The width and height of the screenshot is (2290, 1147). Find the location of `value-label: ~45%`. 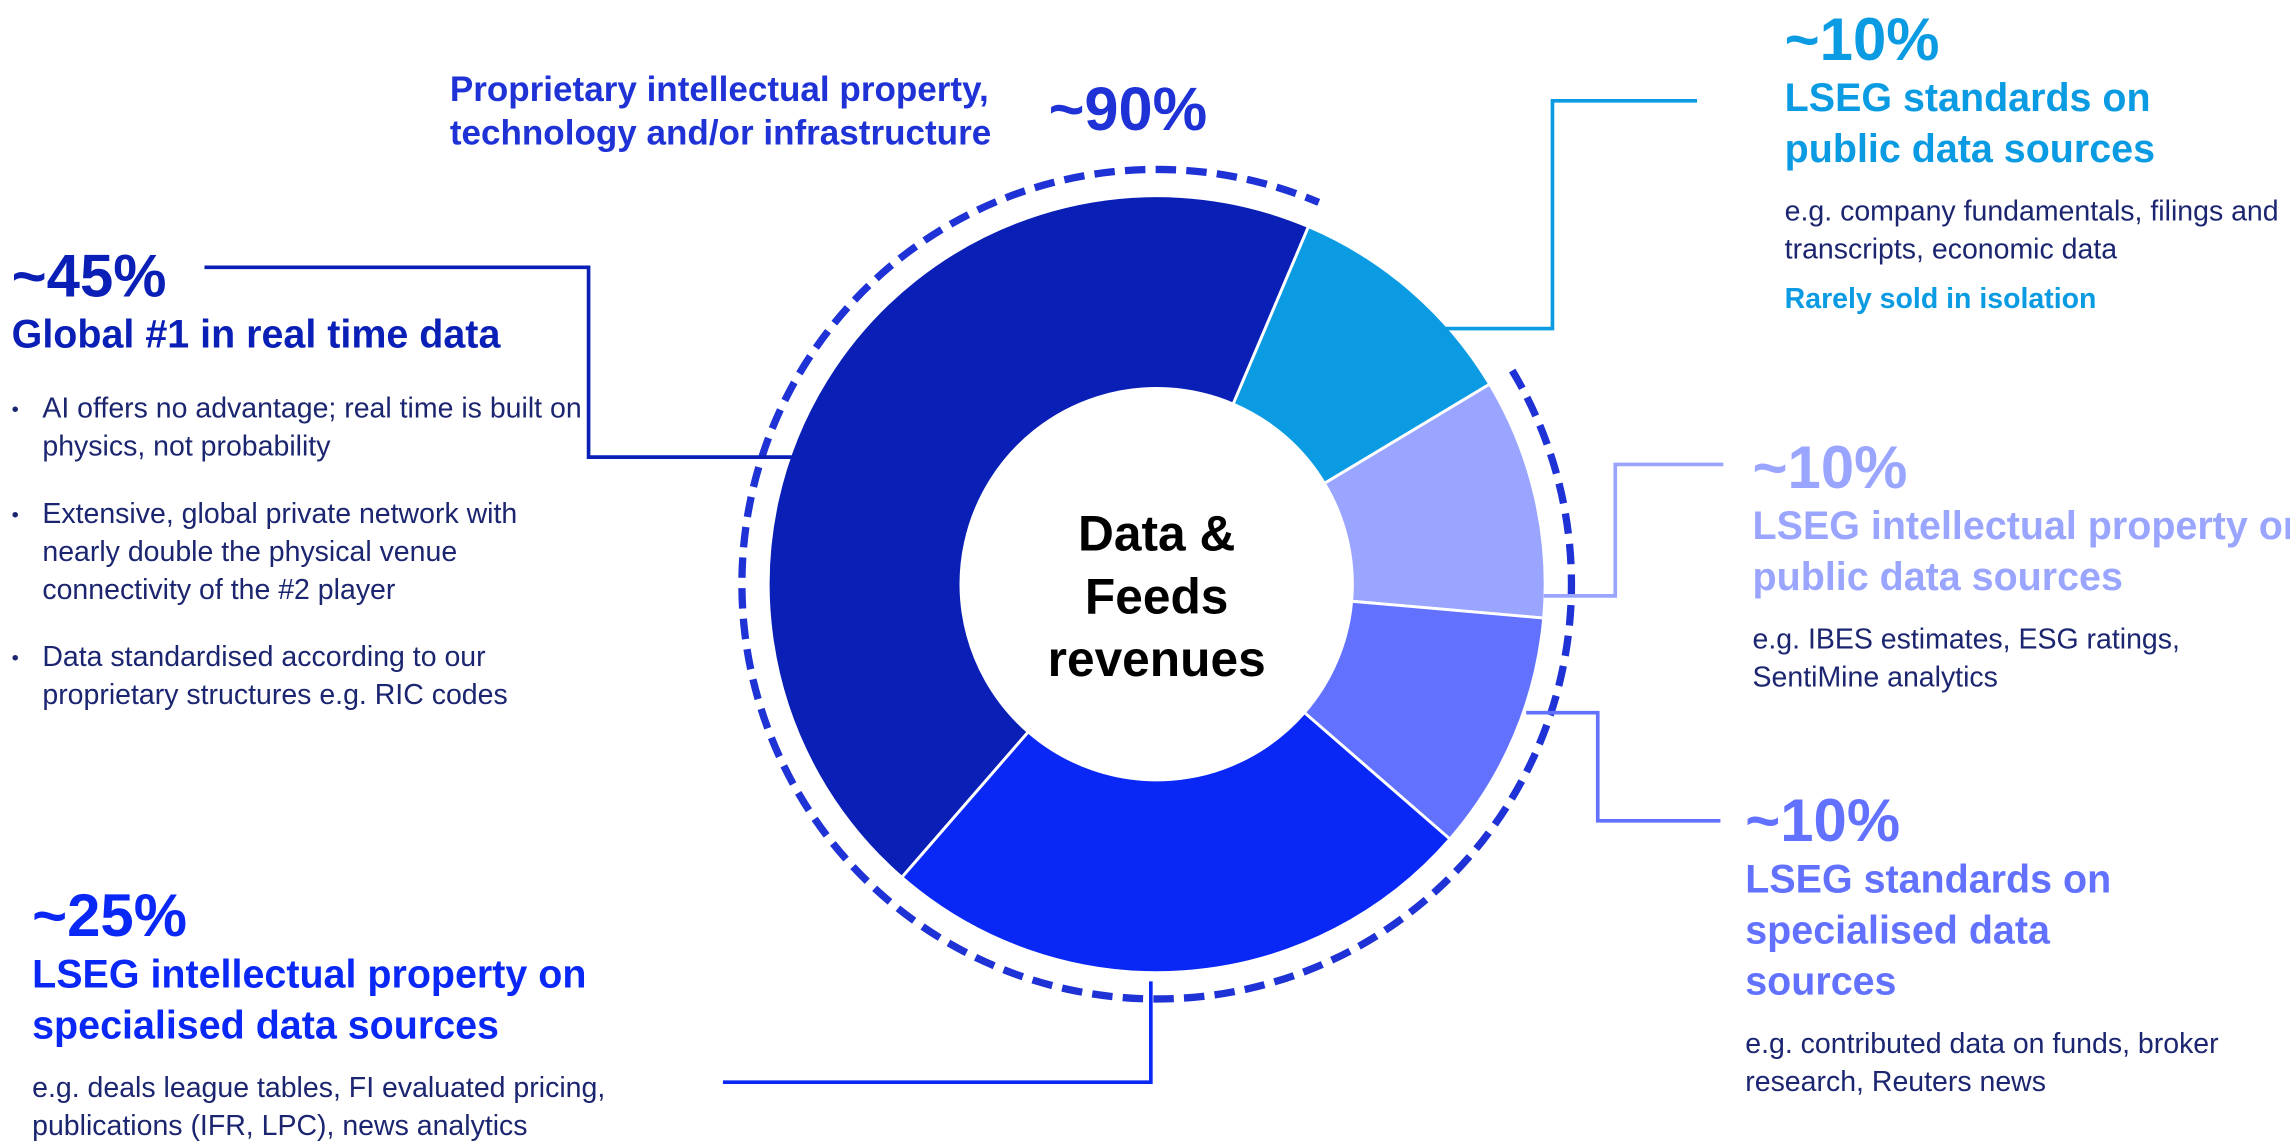

value-label: ~45% is located at coordinates (89, 276).